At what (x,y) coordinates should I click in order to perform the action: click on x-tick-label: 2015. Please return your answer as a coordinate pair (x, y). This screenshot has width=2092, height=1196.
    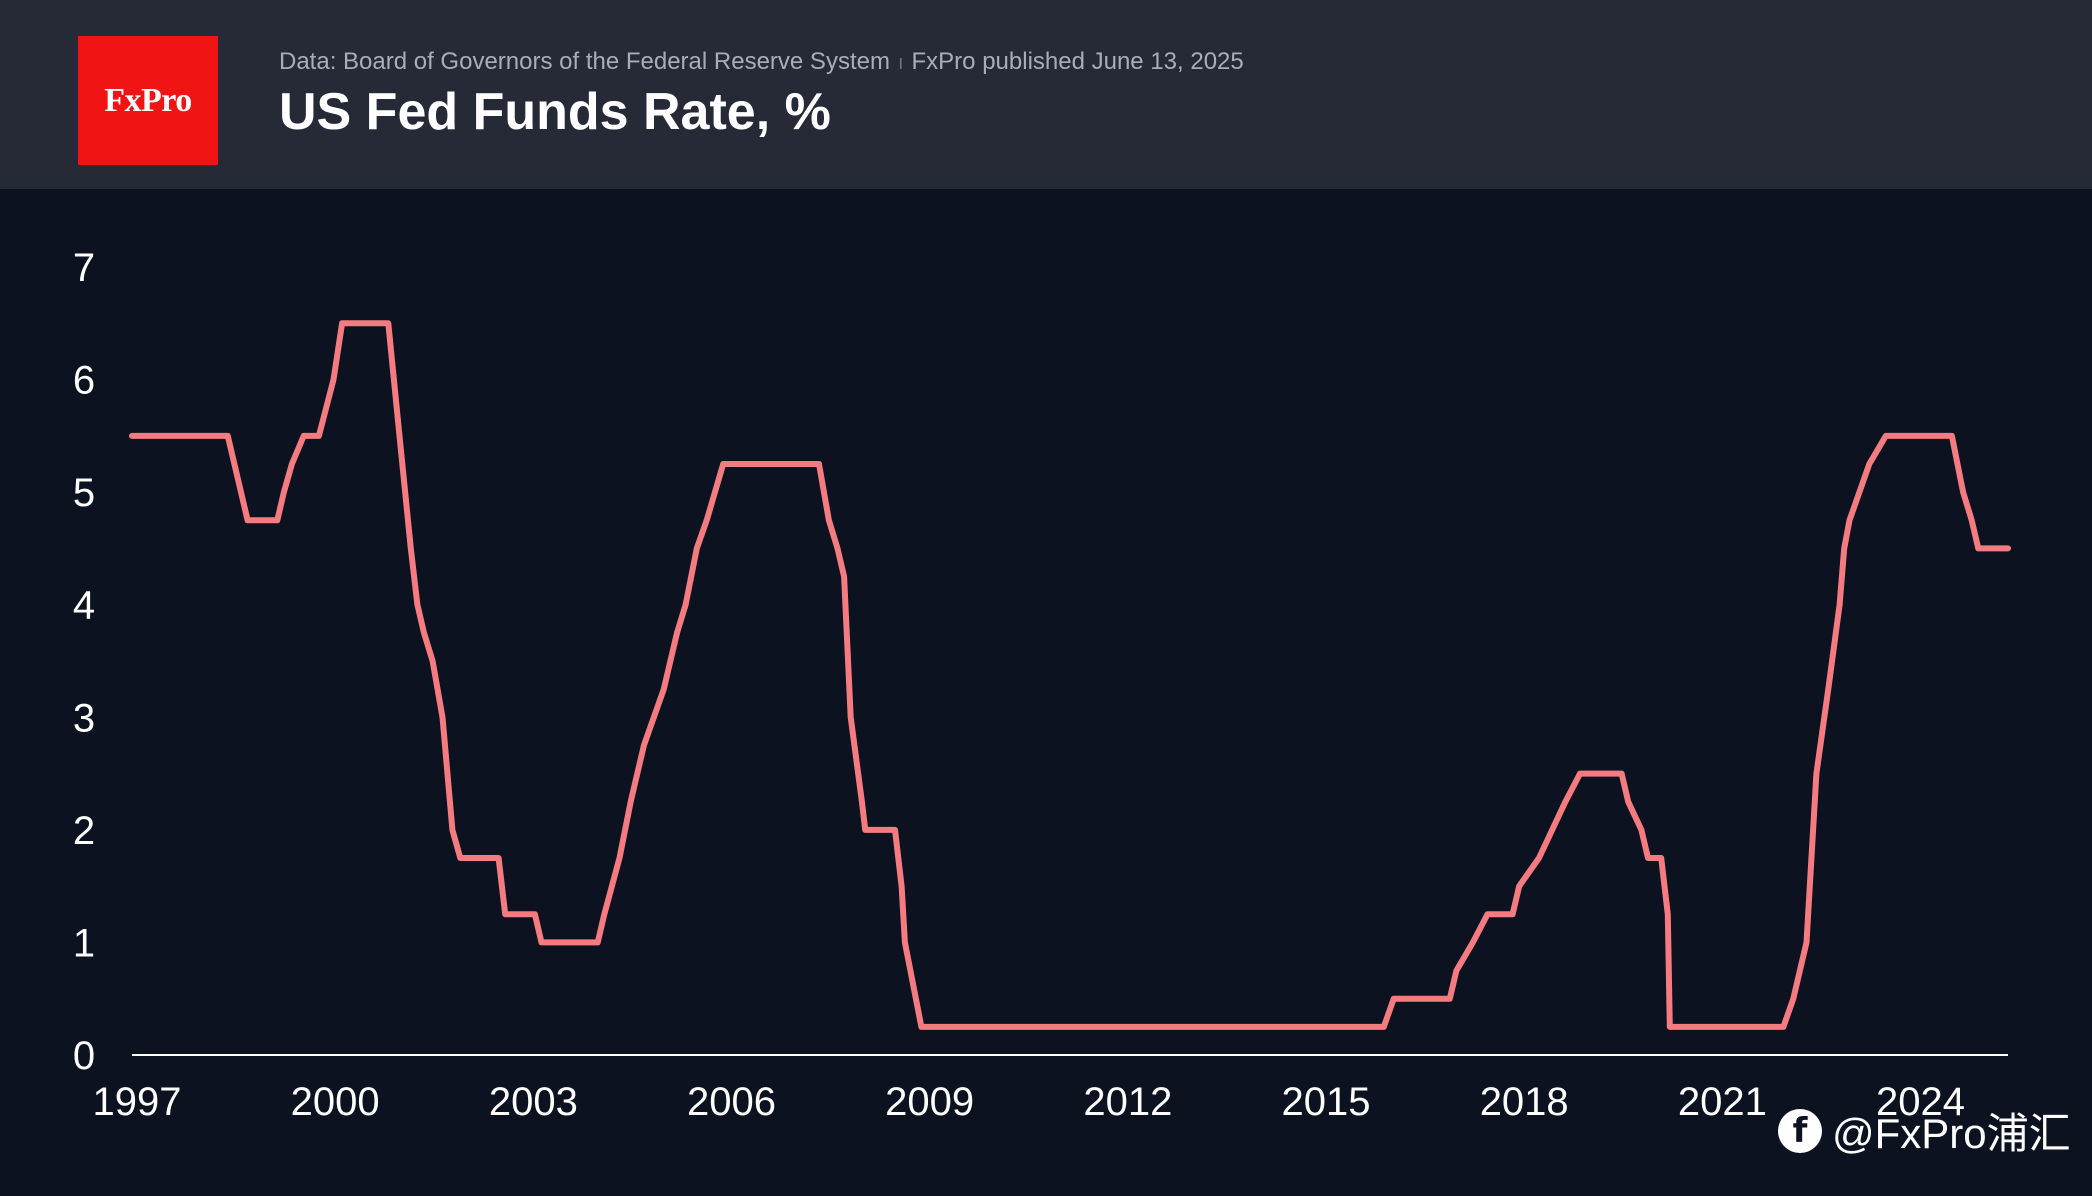
    Looking at the image, I should click on (1326, 1102).